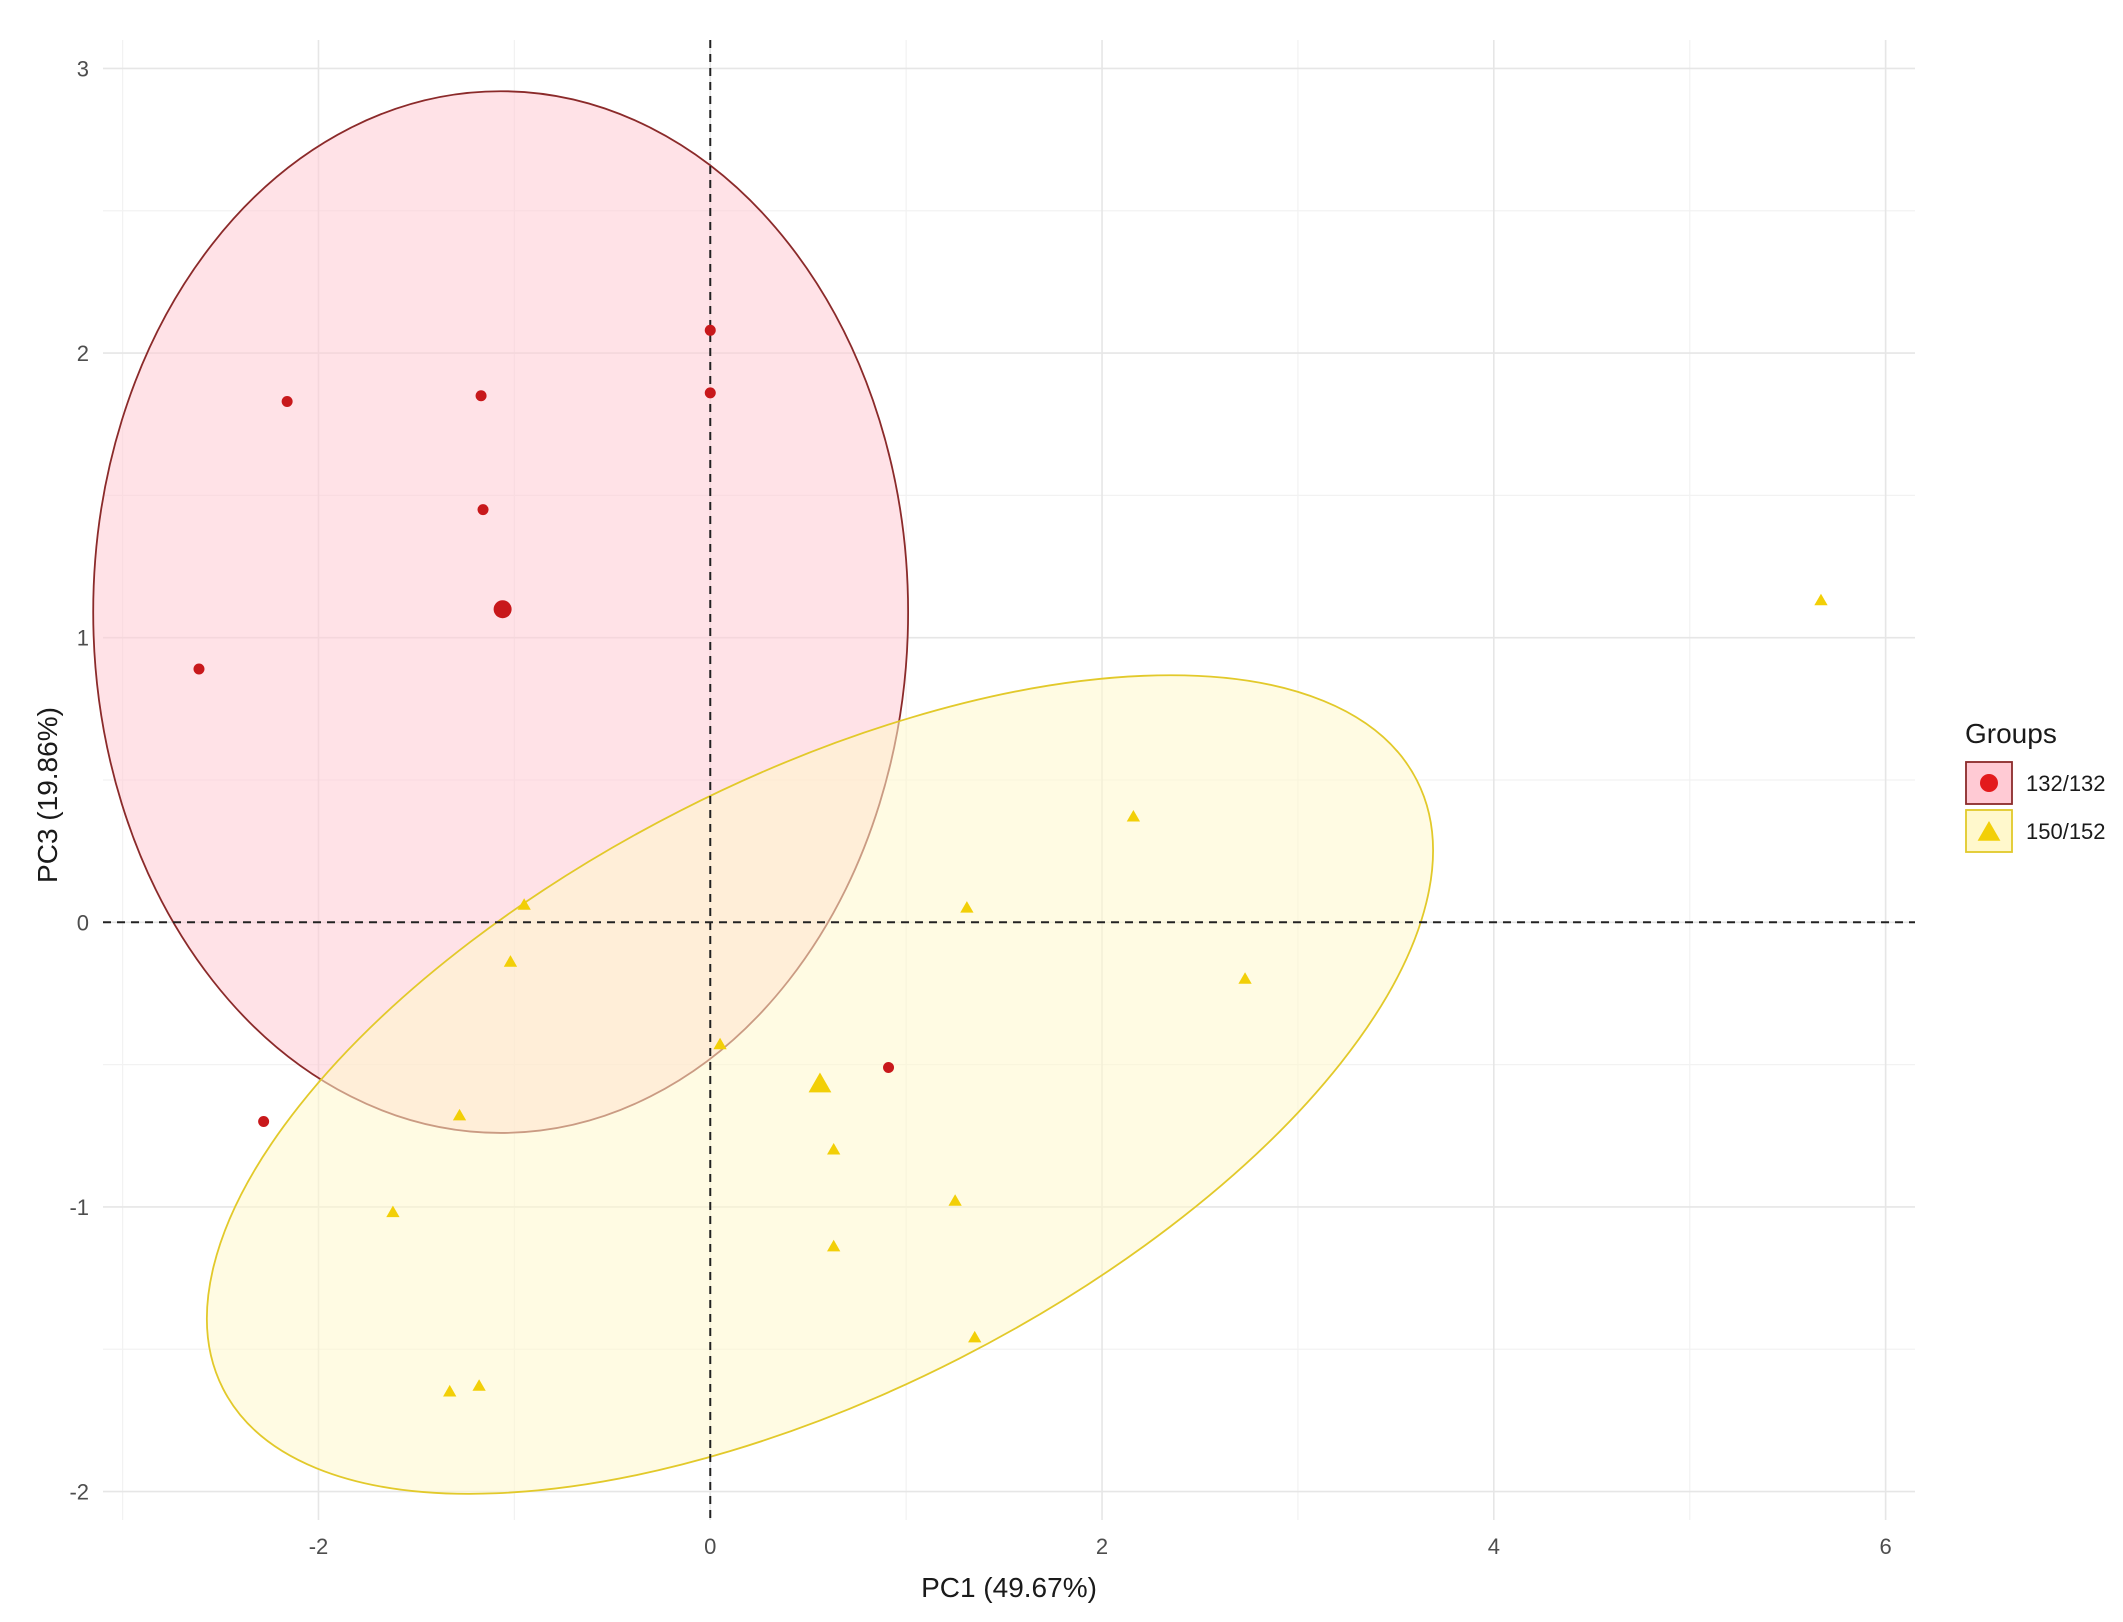 This screenshot has height=1622, width=2123. What do you see at coordinates (710, 1546) in the screenshot?
I see `x-tick-label: 0` at bounding box center [710, 1546].